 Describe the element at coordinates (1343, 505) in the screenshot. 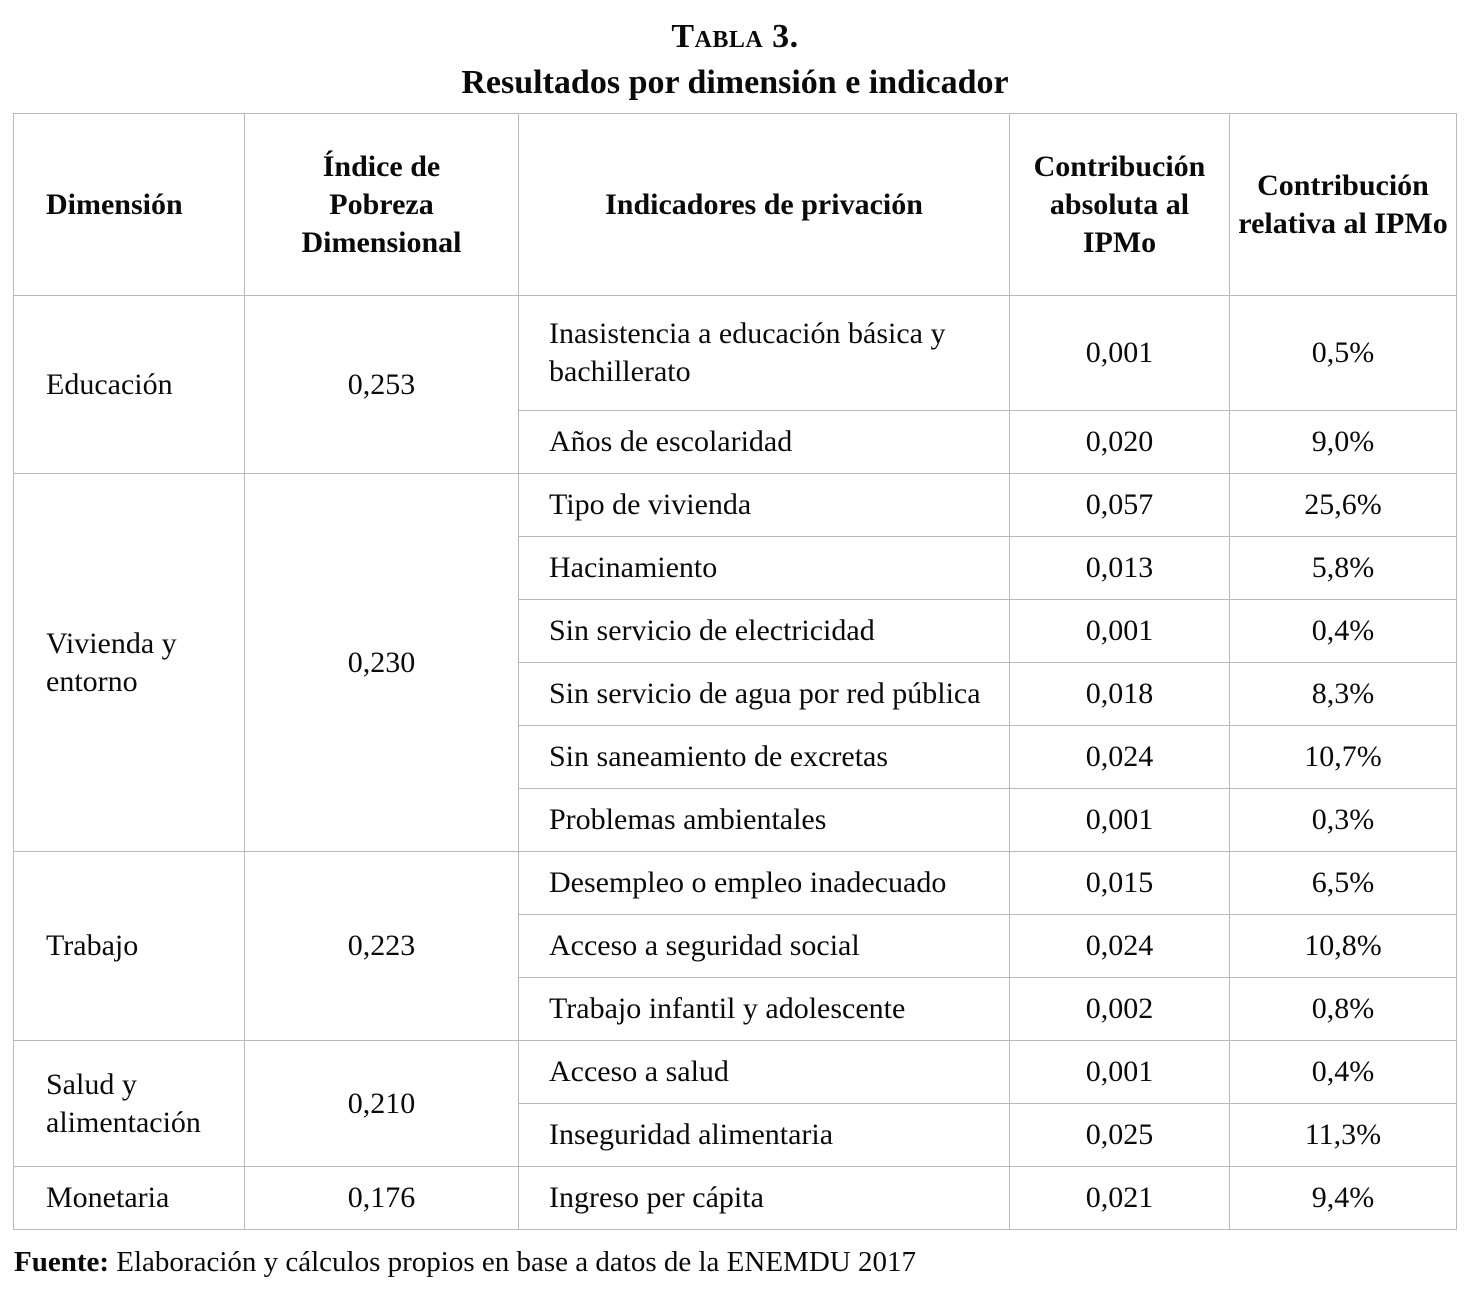

I see `rel-value-cell: 25,6%` at that location.